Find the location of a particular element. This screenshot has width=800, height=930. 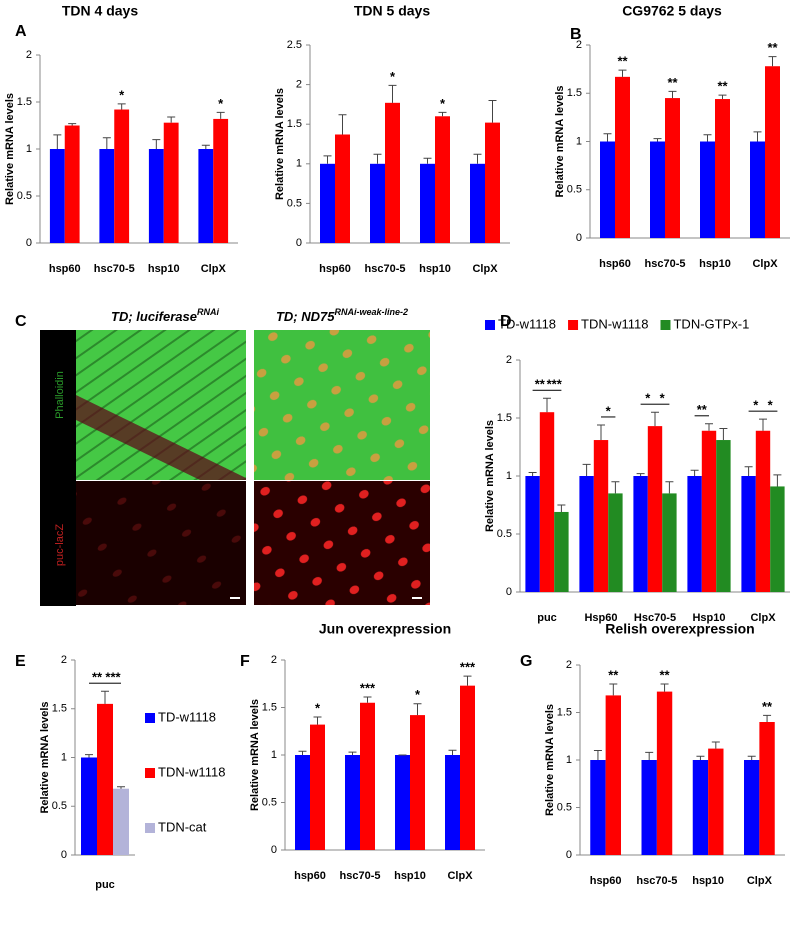

panel-letter: F is located at coordinates (245, 661).